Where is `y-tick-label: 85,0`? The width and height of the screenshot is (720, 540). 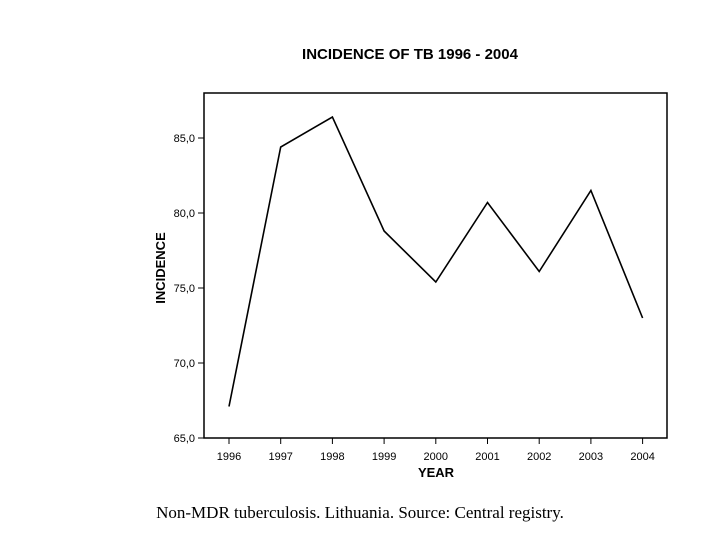 y-tick-label: 85,0 is located at coordinates (184, 139).